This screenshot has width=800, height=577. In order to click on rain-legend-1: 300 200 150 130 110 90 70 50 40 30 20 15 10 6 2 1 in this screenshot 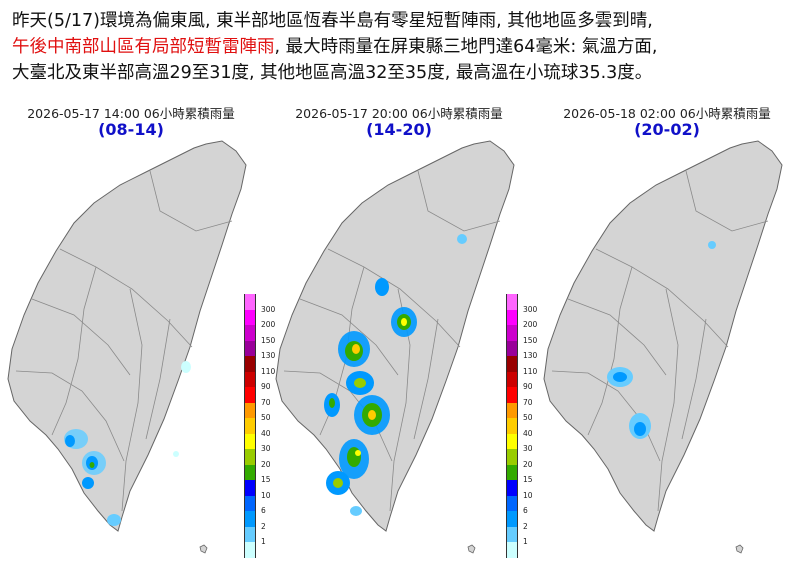, I will do `click(269, 422)`.